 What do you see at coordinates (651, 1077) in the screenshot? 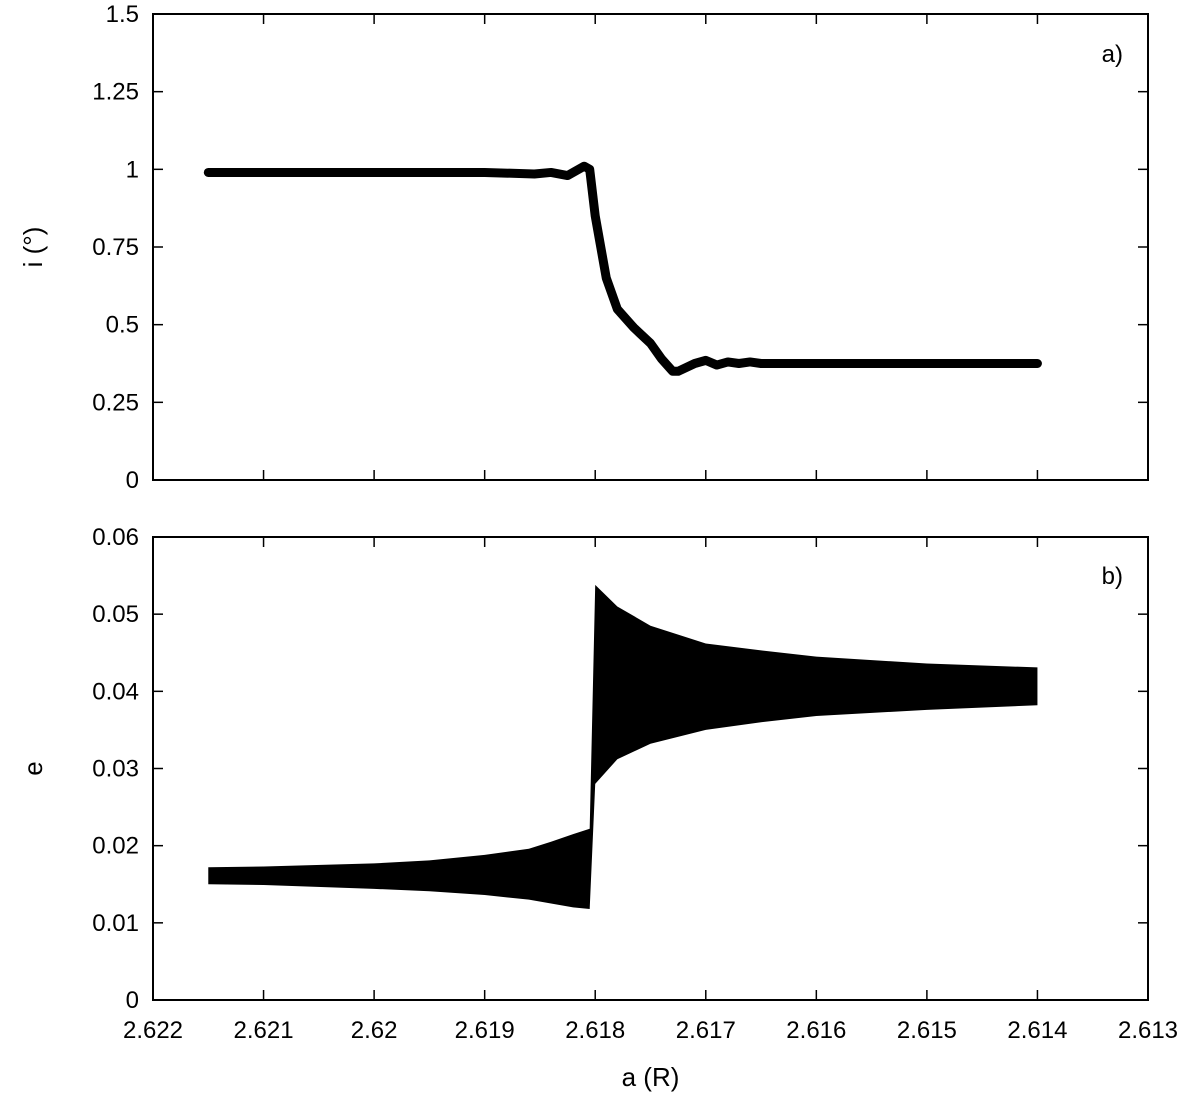
I see `x-axis-label: a (R)` at bounding box center [651, 1077].